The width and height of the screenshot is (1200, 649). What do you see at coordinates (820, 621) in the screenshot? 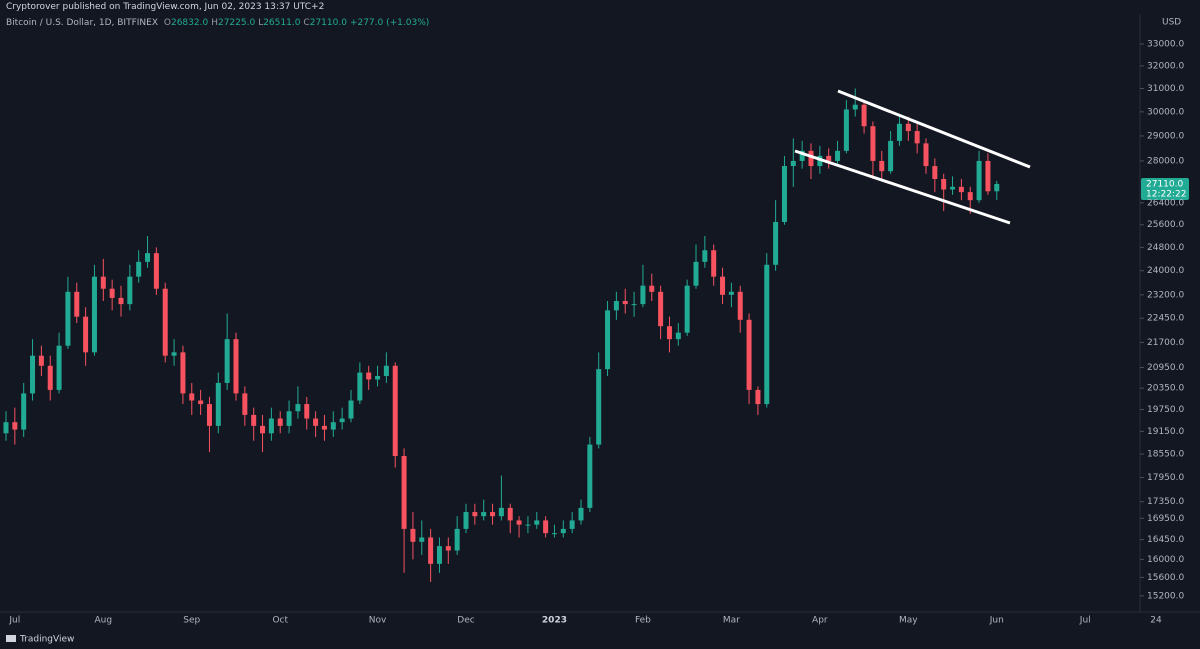
I see `x-tick-label: Apr` at bounding box center [820, 621].